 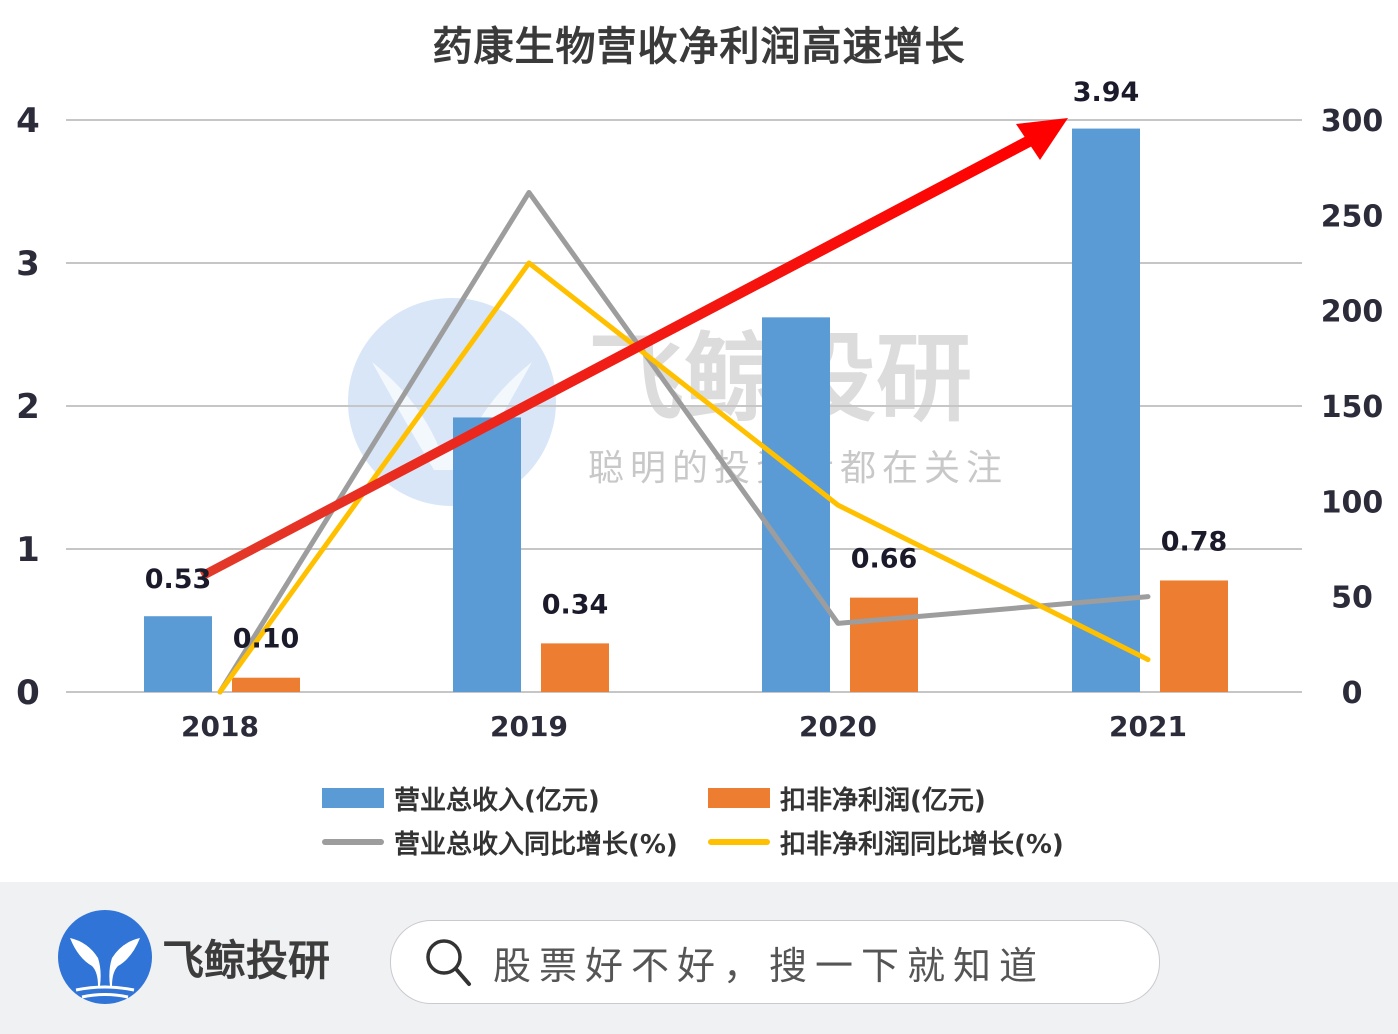 I want to click on data-label: 0.10, so click(x=266, y=639).